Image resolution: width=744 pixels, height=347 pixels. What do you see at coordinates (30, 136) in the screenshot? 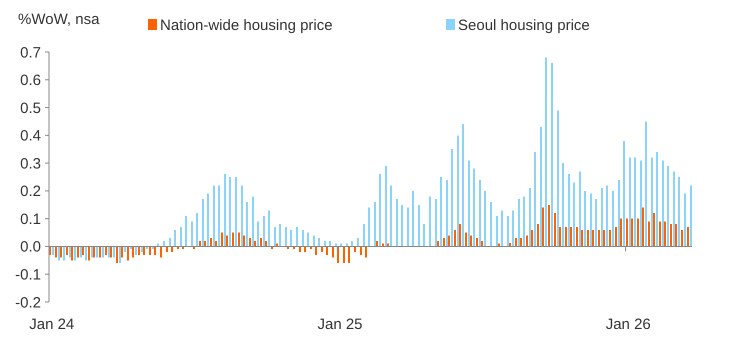
I see `y-tick-label: 0.4` at bounding box center [30, 136].